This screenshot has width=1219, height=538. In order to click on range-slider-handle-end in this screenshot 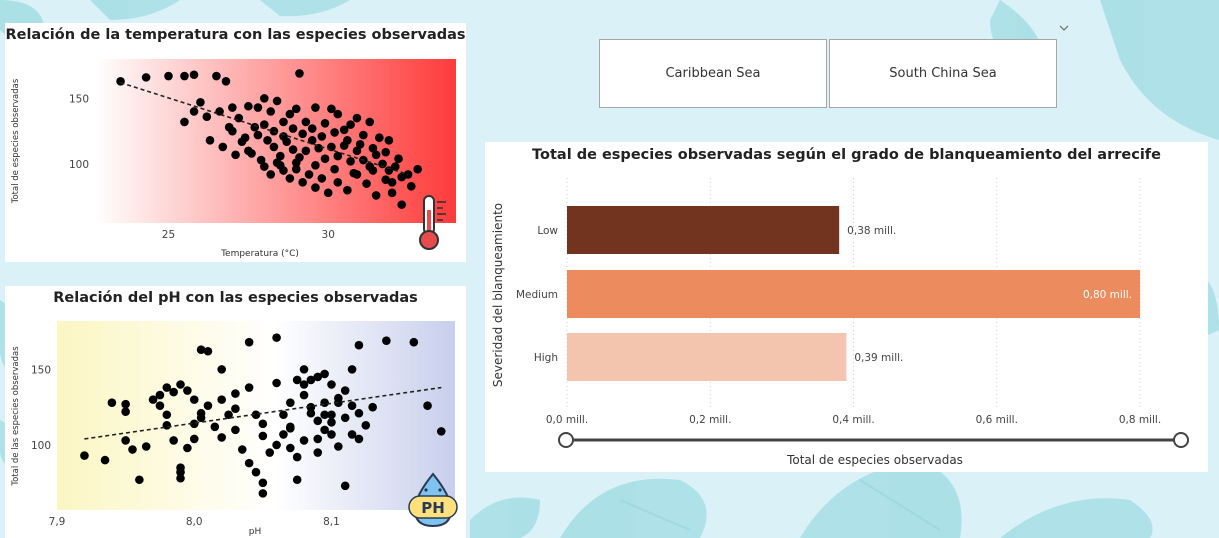, I will do `click(1181, 440)`.